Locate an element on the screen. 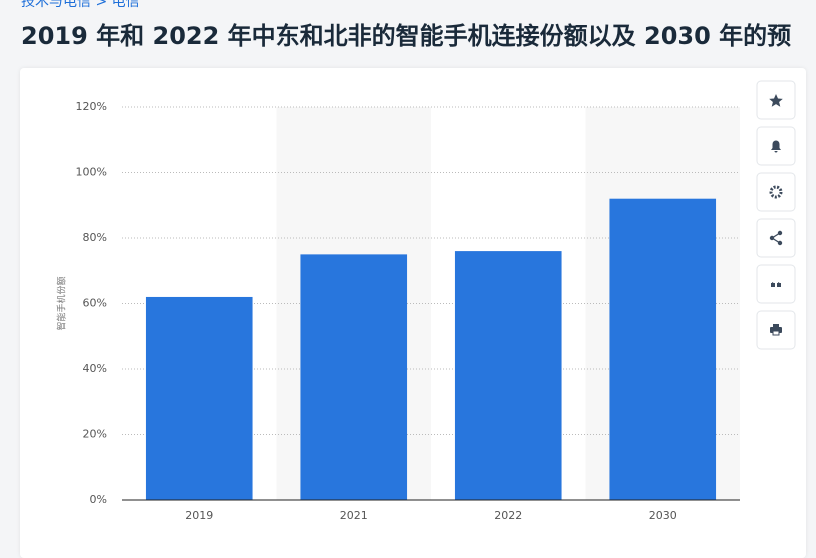 The width and height of the screenshot is (816, 558). x-tick-label: 2021 is located at coordinates (354, 515).